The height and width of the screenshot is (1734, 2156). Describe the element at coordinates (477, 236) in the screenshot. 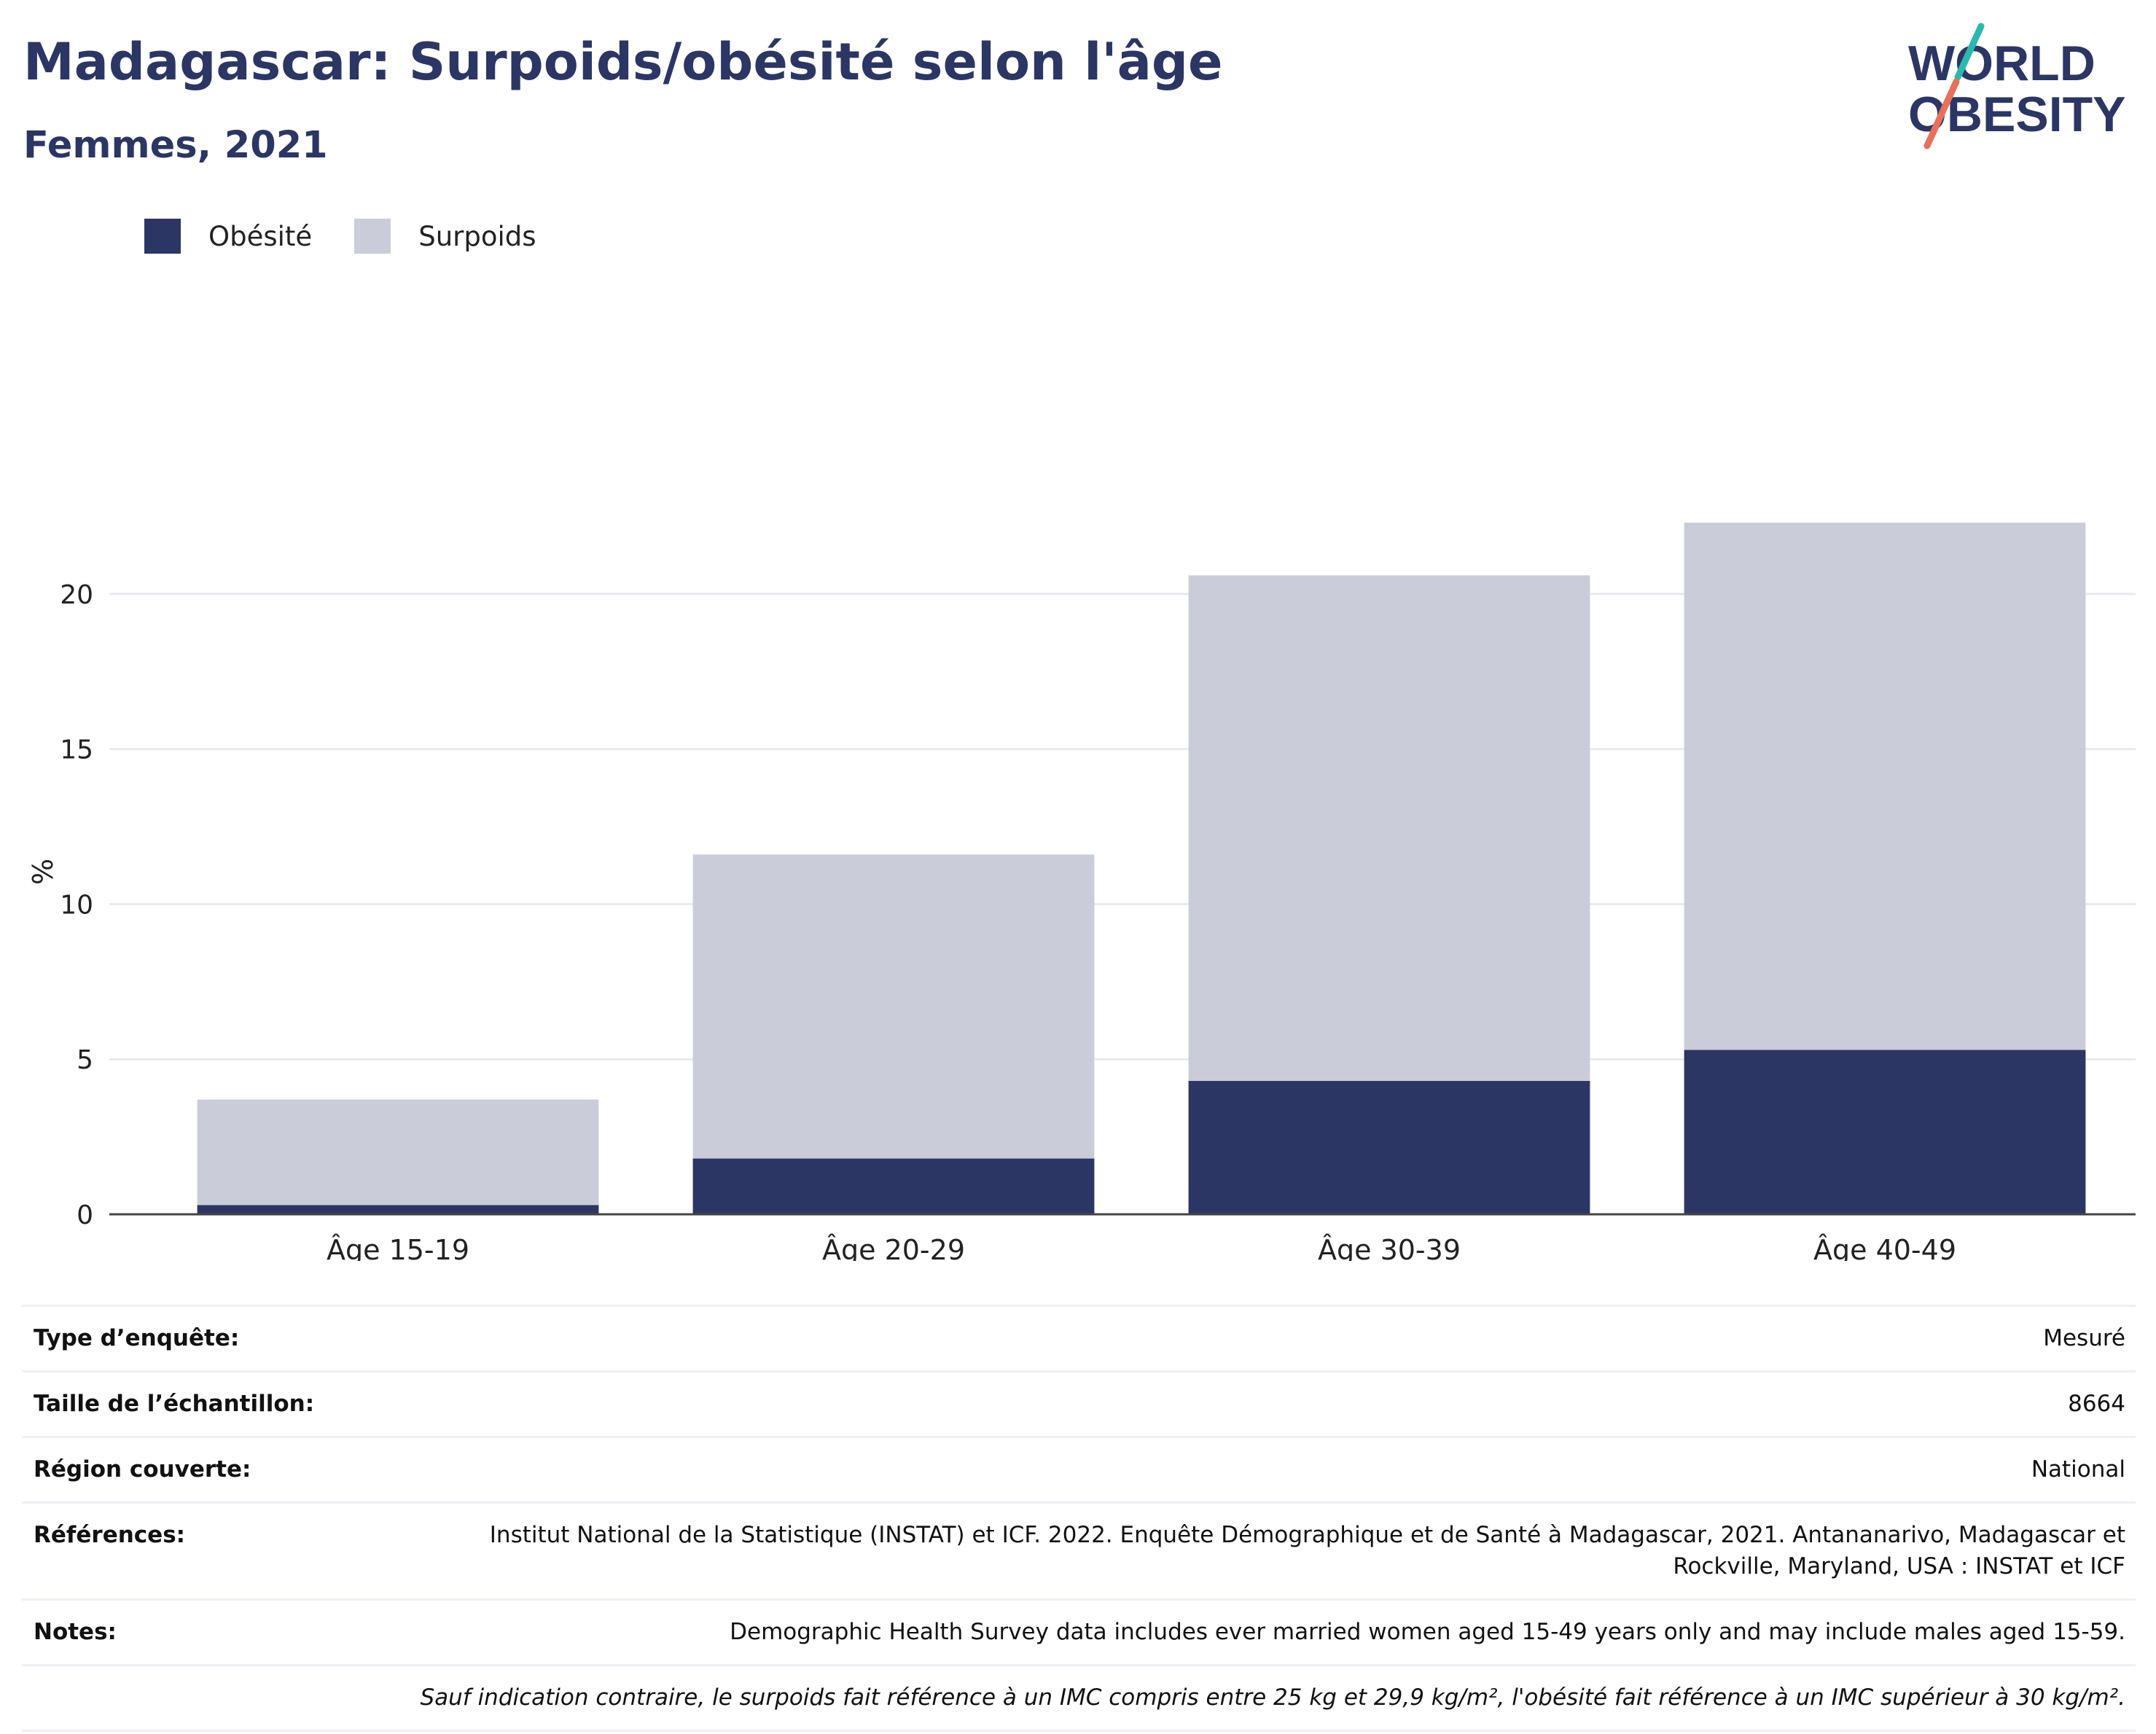

I see `legend-label-surpoids: Surpoids` at that location.